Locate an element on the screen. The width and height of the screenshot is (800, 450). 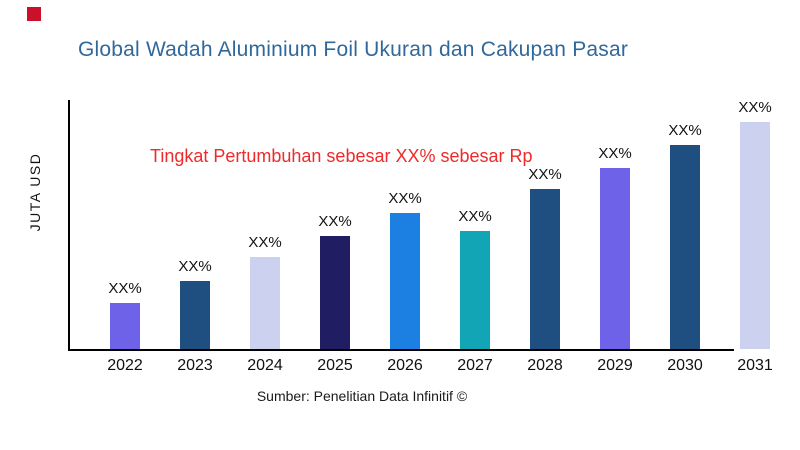
x-tick-label-2029: 2029 is located at coordinates (615, 365).